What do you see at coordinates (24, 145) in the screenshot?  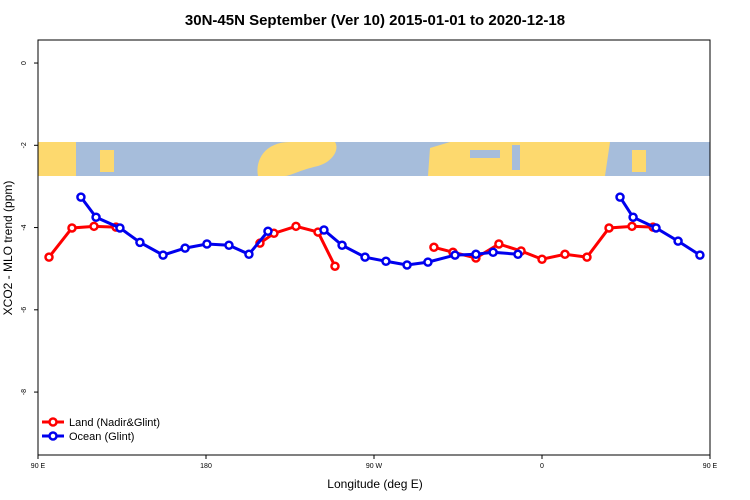 I see `y-tick-label: -2` at bounding box center [24, 145].